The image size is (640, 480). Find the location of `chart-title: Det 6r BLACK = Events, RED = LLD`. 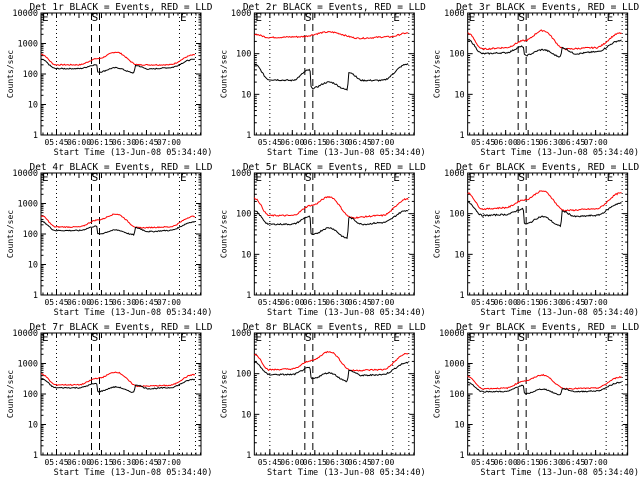

chart-title: Det 6r BLACK = Events, RED = LLD is located at coordinates (547, 167).